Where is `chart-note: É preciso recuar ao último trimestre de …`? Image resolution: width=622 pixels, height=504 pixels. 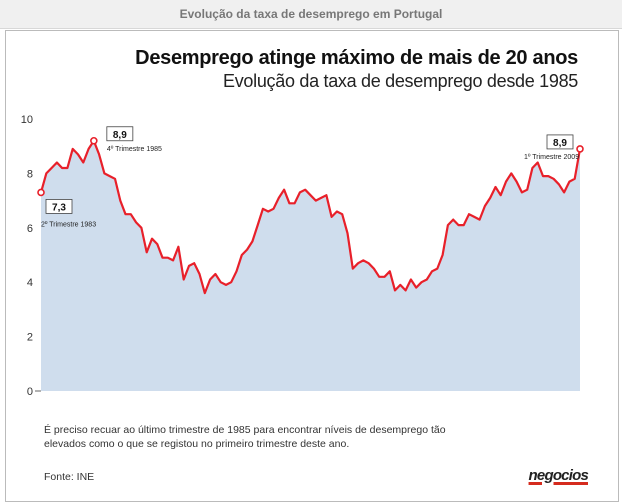 chart-note: É preciso recuar ao último trimestre de … is located at coordinates (245, 437).